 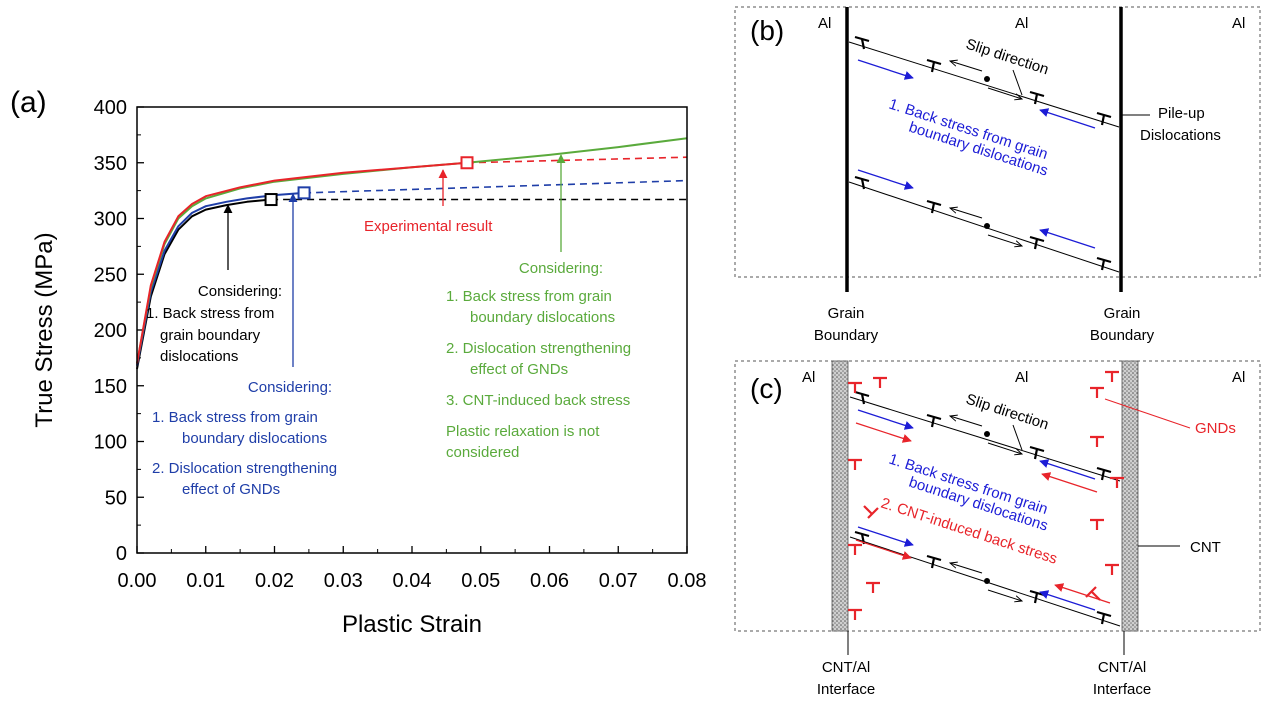 I want to click on green-annotation-line: 1. Back stress from grain, so click(x=529, y=296).